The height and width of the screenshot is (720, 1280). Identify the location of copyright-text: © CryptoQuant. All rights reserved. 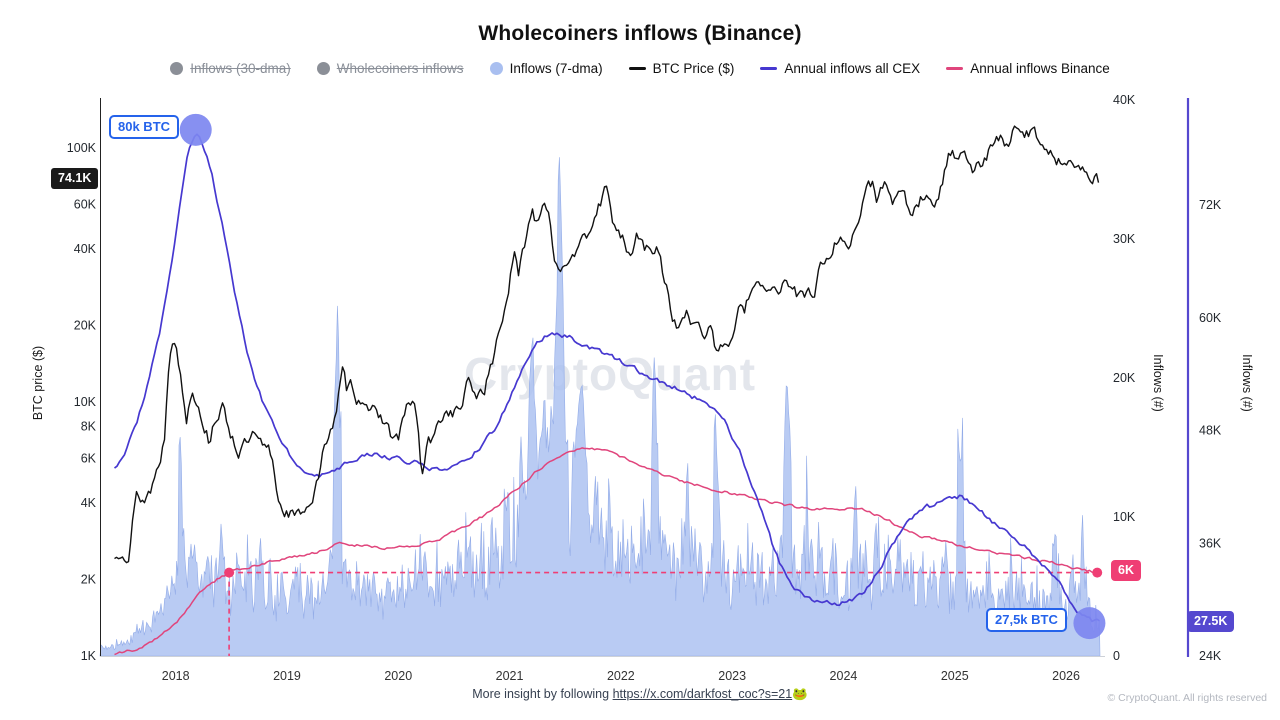
(1187, 698).